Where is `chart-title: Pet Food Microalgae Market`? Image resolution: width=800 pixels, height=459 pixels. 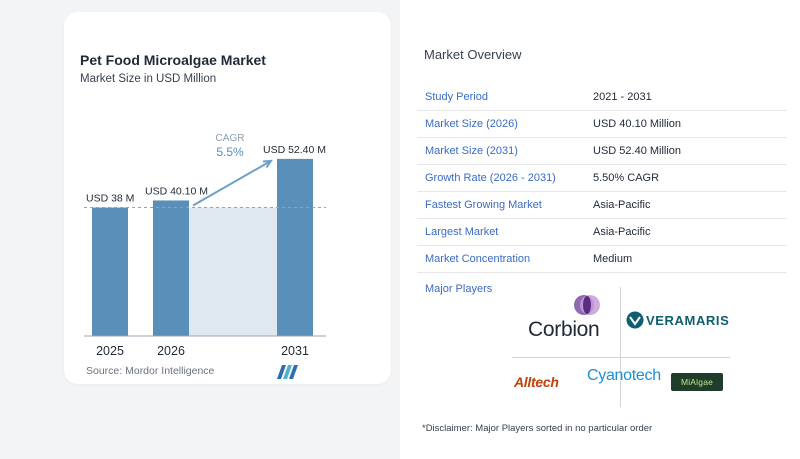 chart-title: Pet Food Microalgae Market is located at coordinates (173, 60).